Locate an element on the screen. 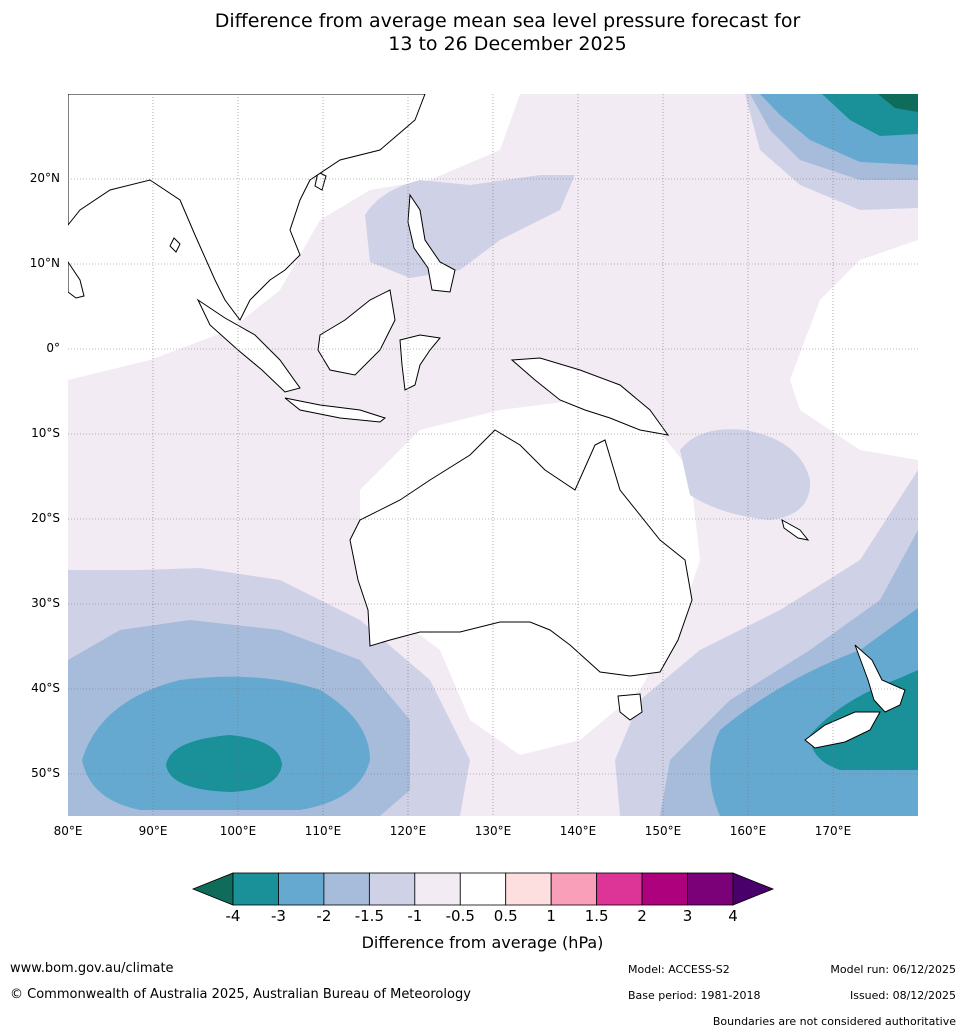  coastline-india-tip is located at coordinates (76, 280).